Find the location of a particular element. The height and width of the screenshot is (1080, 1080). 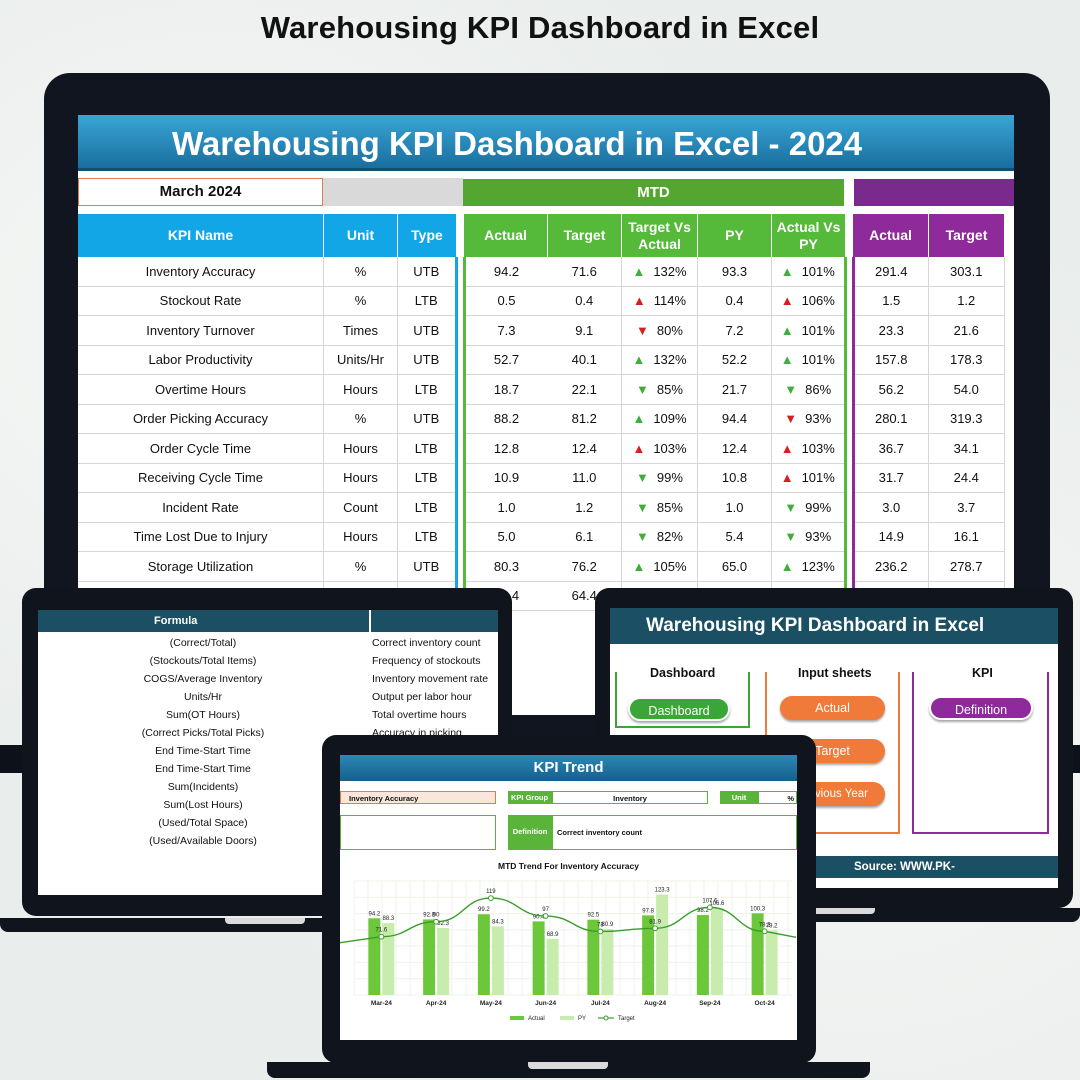

ytd-target: 16.1 is located at coordinates (966, 537).